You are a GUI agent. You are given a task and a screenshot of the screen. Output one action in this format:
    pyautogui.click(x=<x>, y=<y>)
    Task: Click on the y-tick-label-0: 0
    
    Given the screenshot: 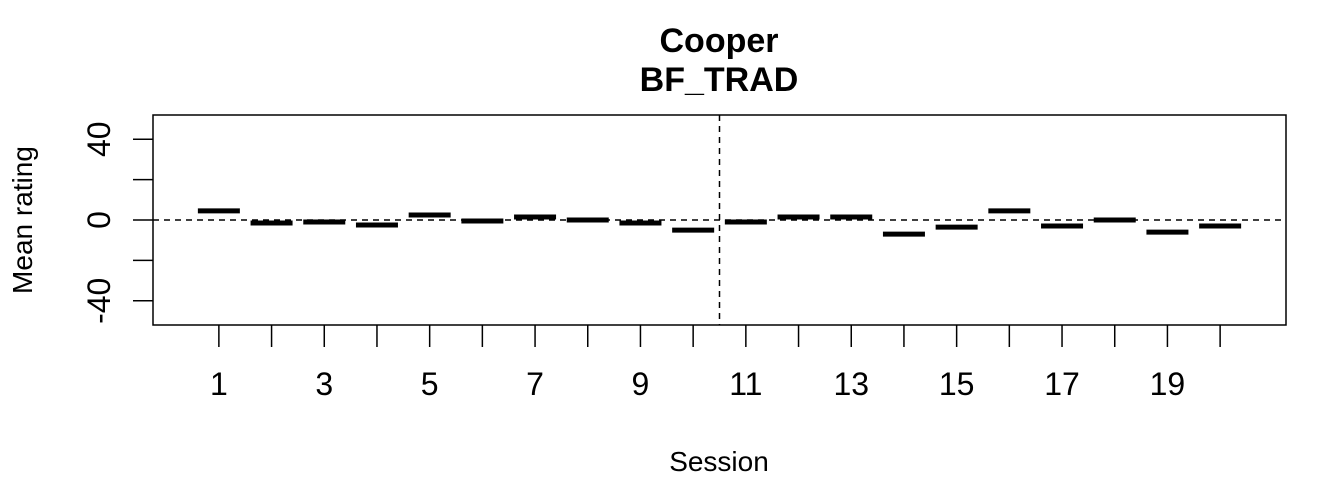 What is the action you would take?
    pyautogui.click(x=99, y=220)
    